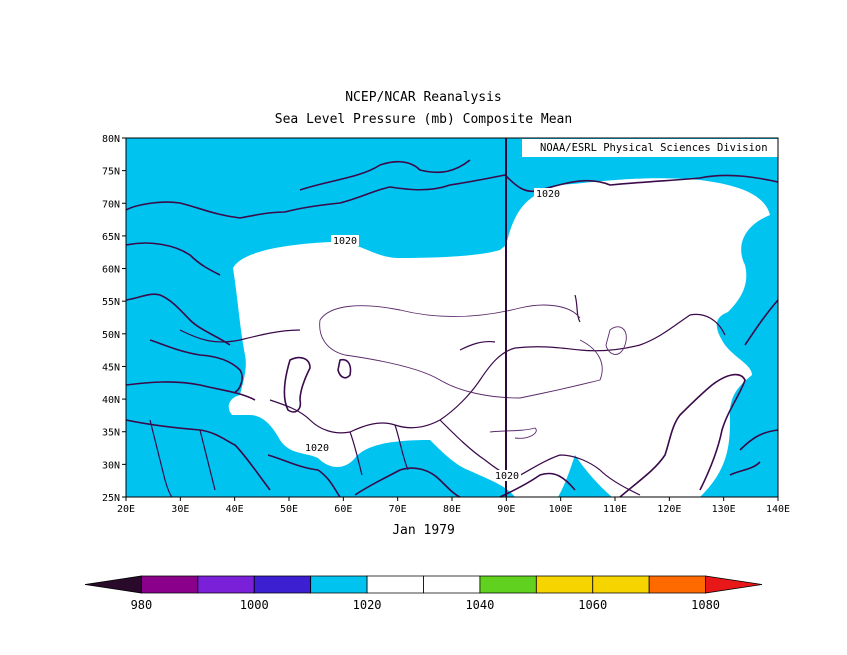  I want to click on map-subtitle: Sea Level Pressure (mb) Composite Mean, so click(423, 119).